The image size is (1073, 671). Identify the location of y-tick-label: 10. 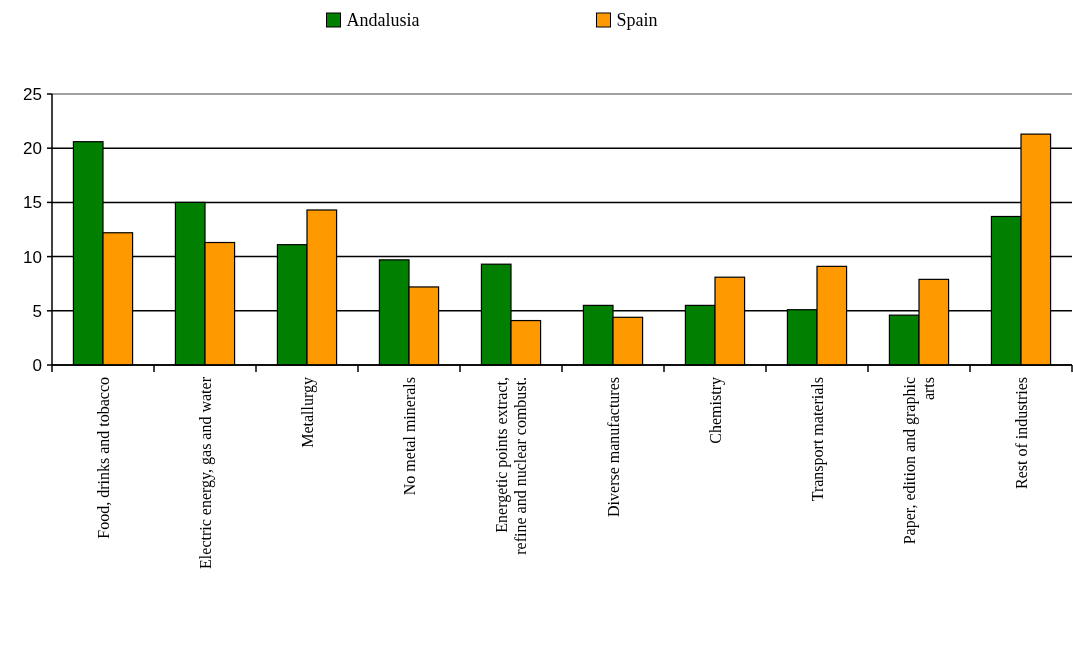
(32, 257).